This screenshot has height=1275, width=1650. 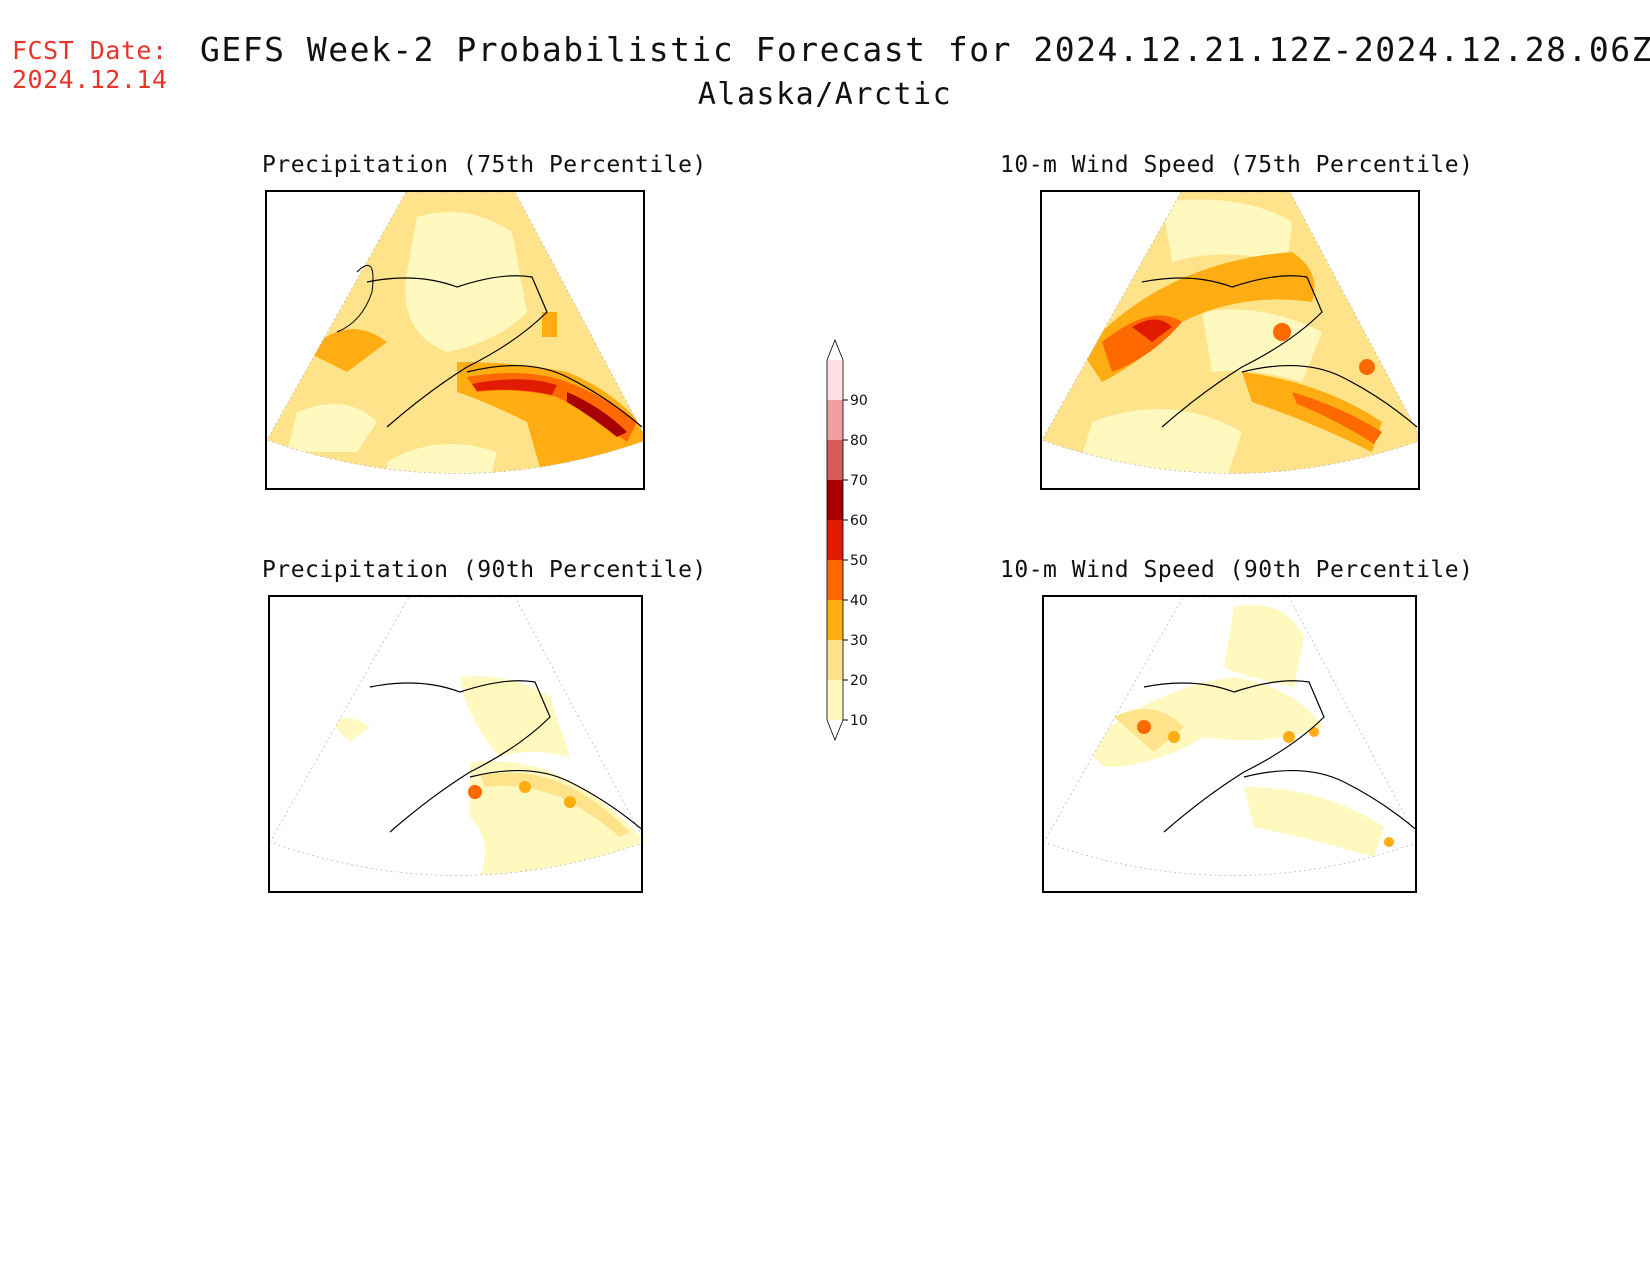 I want to click on panel-title-wind90: 10-m Wind Speed (90th Percentile), so click(x=1237, y=570).